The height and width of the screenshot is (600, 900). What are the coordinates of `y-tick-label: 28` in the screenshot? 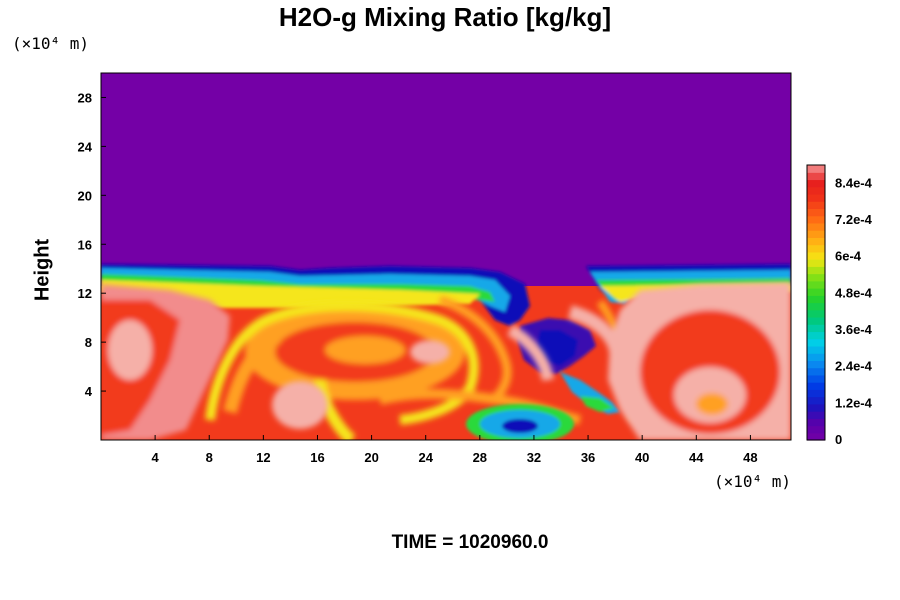 It's located at (85, 97).